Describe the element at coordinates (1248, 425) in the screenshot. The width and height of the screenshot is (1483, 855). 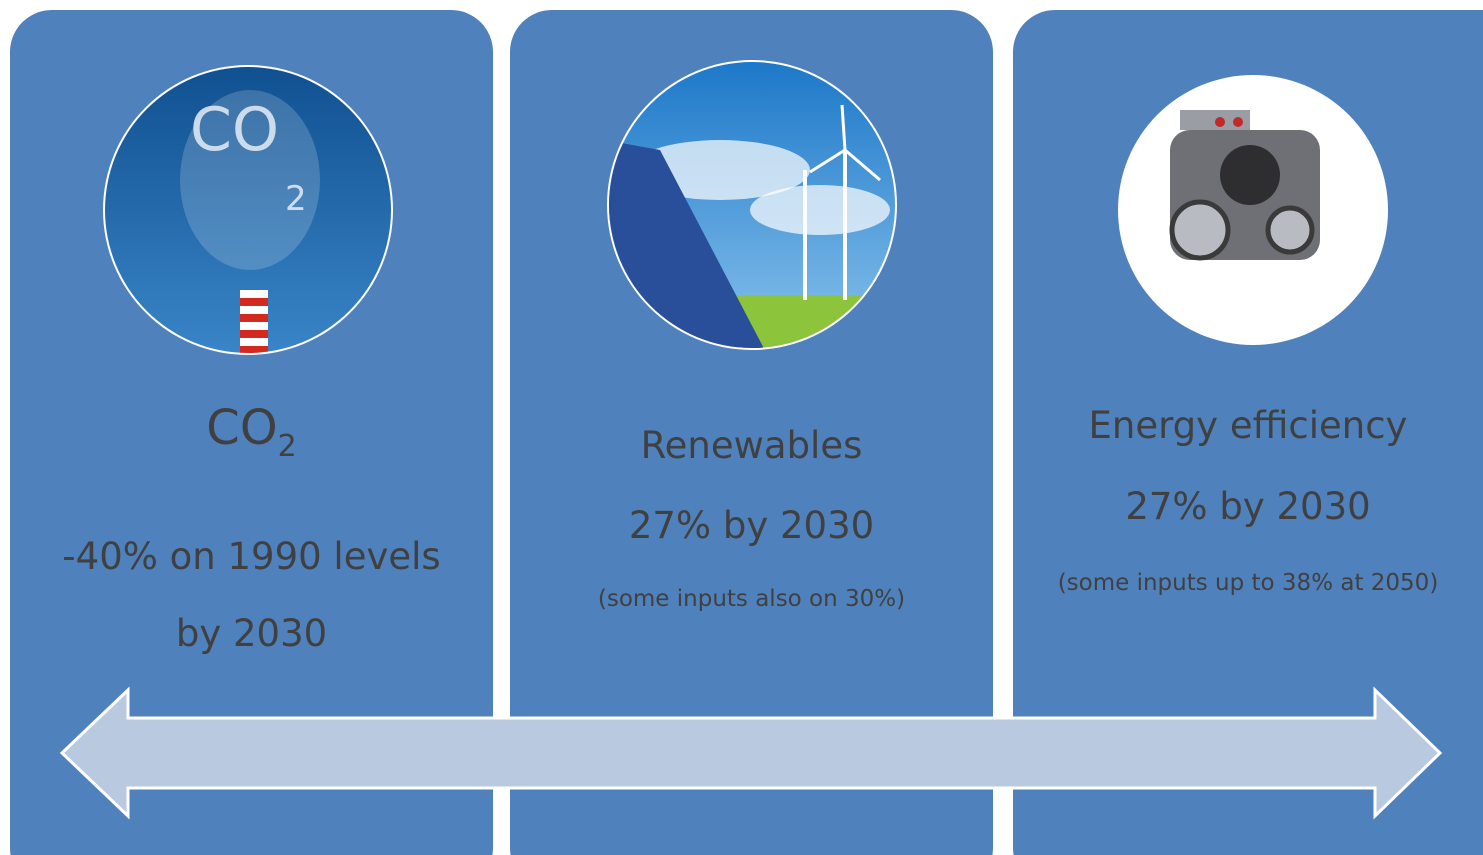
I see `panel-title: Energy efficiency` at that location.